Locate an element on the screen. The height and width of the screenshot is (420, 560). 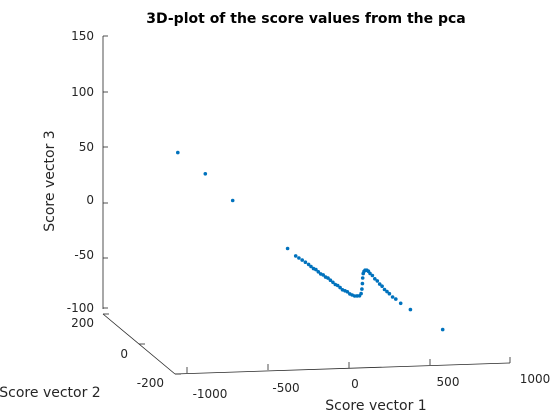
z-axis-label: Score vector 3 is located at coordinates (50, 180).